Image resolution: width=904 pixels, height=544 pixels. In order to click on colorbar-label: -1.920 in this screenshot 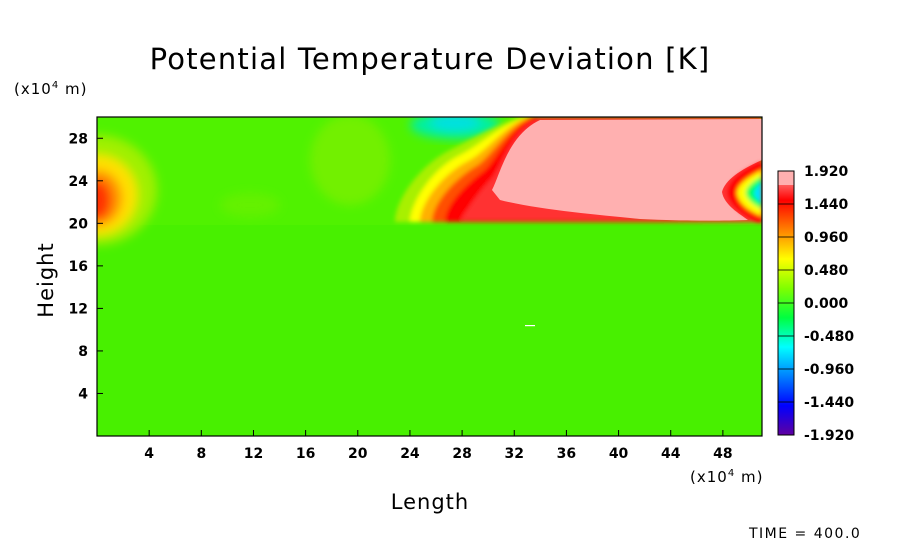, I will do `click(829, 436)`.